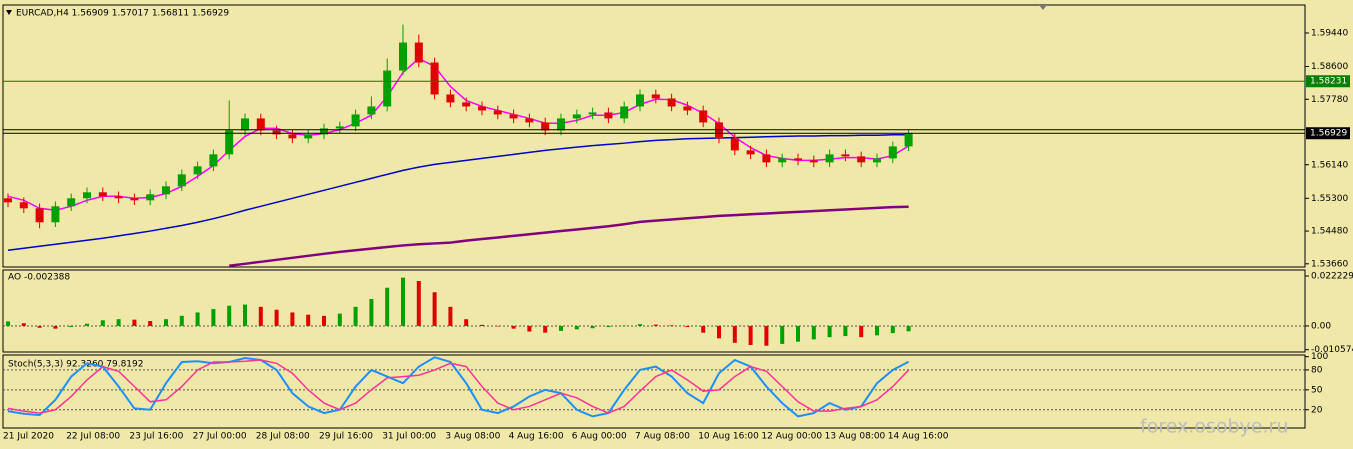  What do you see at coordinates (599, 437) in the screenshot?
I see `x-tick-label: 6 Aug 00:00` at bounding box center [599, 437].